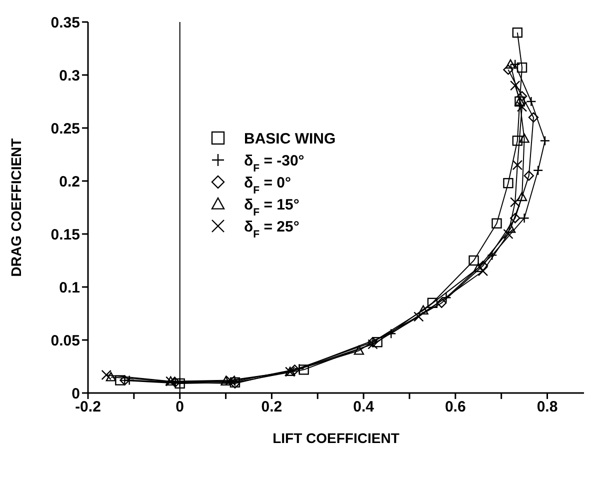 The height and width of the screenshot is (482, 607). What do you see at coordinates (272, 229) in the screenshot?
I see `legend-label: δ$_{F}$ = 25°` at bounding box center [272, 229].